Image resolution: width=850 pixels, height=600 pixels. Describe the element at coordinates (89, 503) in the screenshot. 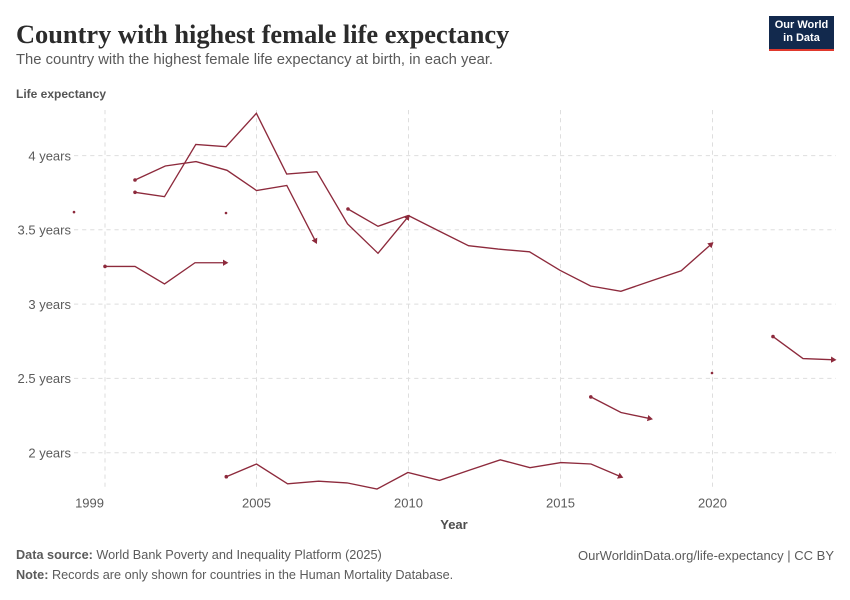

I see `svg-text: 1999` at that location.